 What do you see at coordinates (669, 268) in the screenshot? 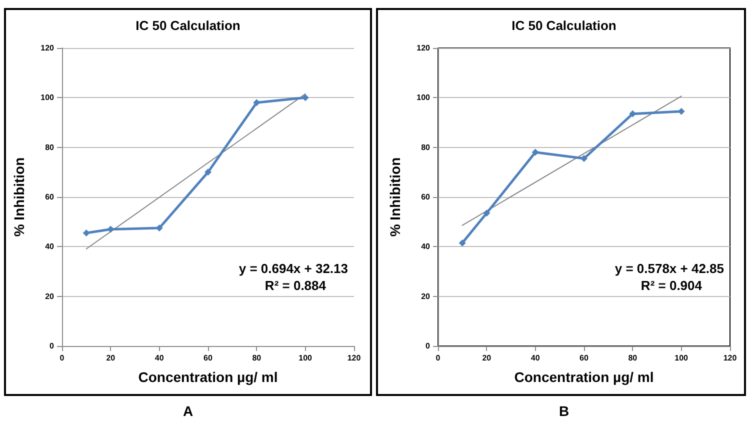
I see `annotation: y = 0.578x + 42.85` at bounding box center [669, 268].